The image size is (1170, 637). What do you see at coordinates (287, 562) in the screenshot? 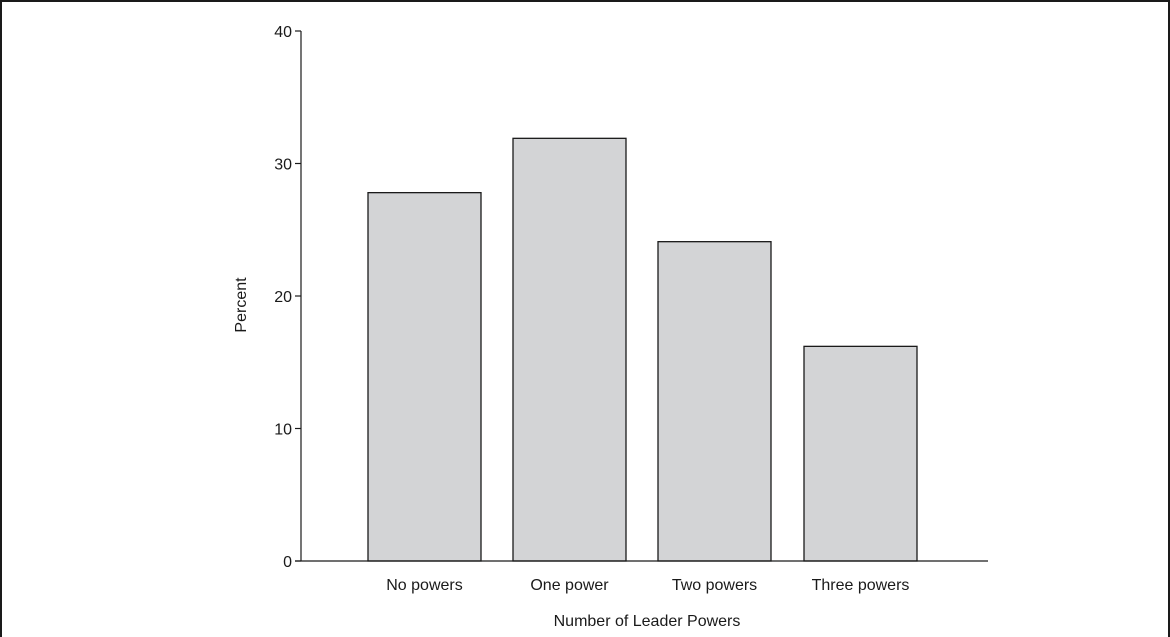
I see `y-tick-label: 0` at bounding box center [287, 562].